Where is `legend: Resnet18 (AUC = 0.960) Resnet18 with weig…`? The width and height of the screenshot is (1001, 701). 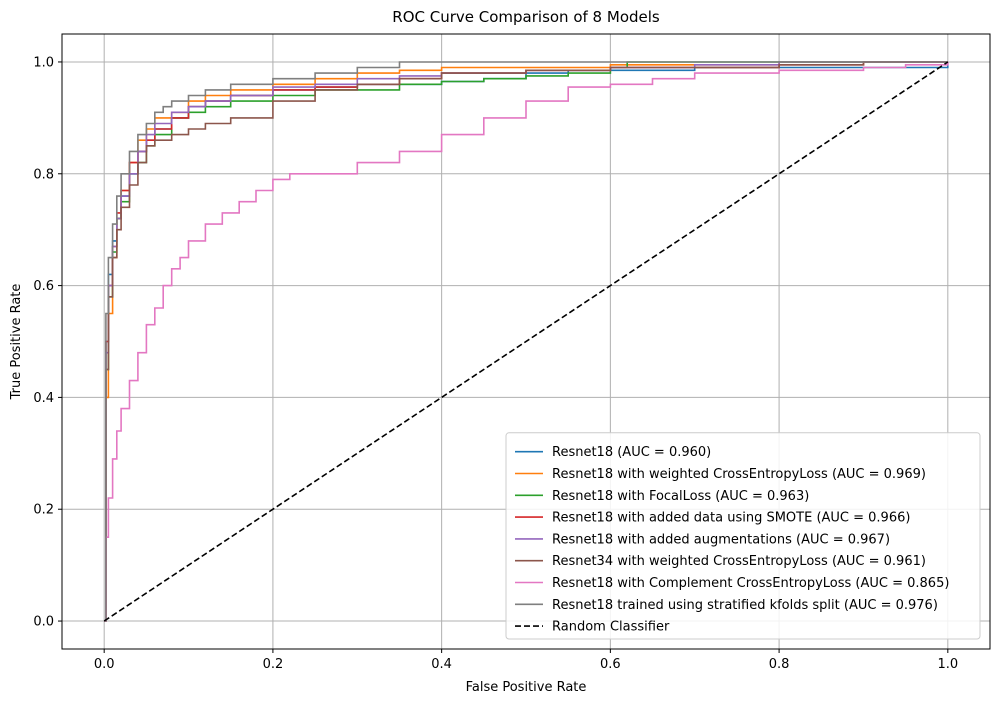
legend: Resnet18 (AUC = 0.960) Resnet18 with weig… is located at coordinates (743, 536).